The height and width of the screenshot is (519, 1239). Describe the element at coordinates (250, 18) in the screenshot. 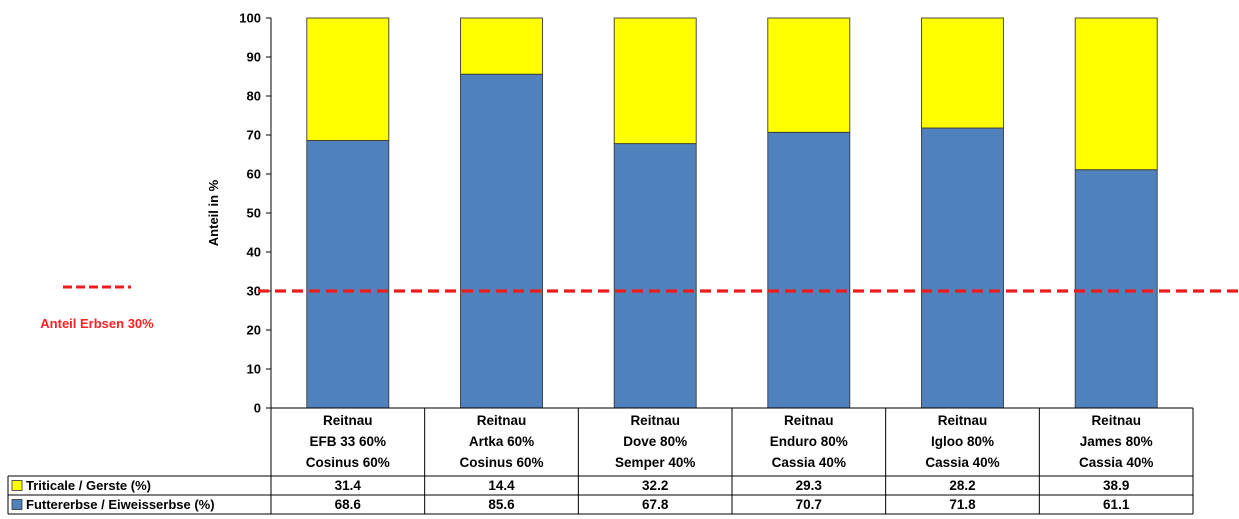

I see `y-tick-label: 100` at that location.